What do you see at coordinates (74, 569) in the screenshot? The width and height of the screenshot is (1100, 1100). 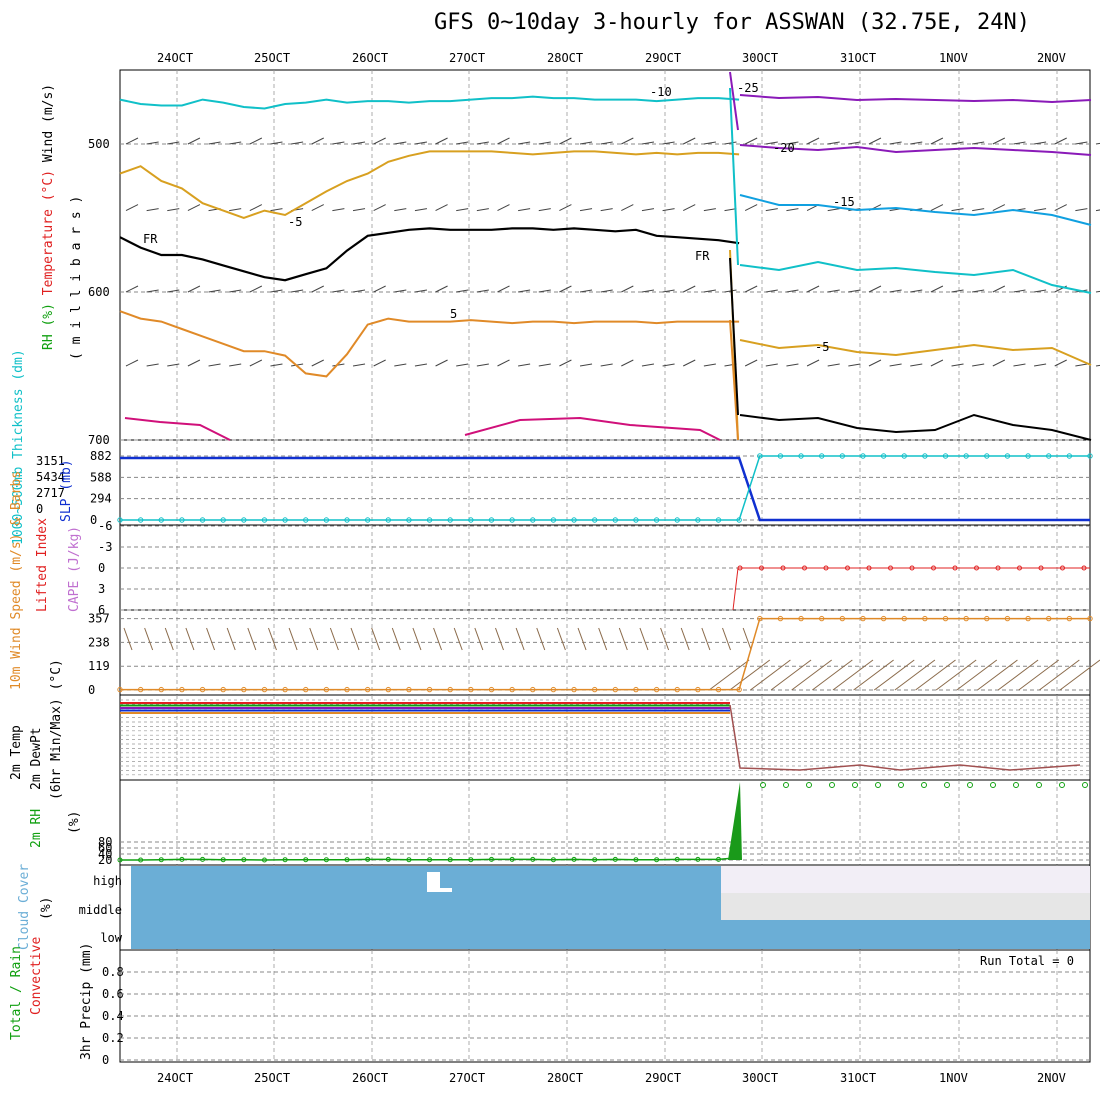 I see `y-axis-label-2: CAPE (J/kg)` at bounding box center [74, 569].